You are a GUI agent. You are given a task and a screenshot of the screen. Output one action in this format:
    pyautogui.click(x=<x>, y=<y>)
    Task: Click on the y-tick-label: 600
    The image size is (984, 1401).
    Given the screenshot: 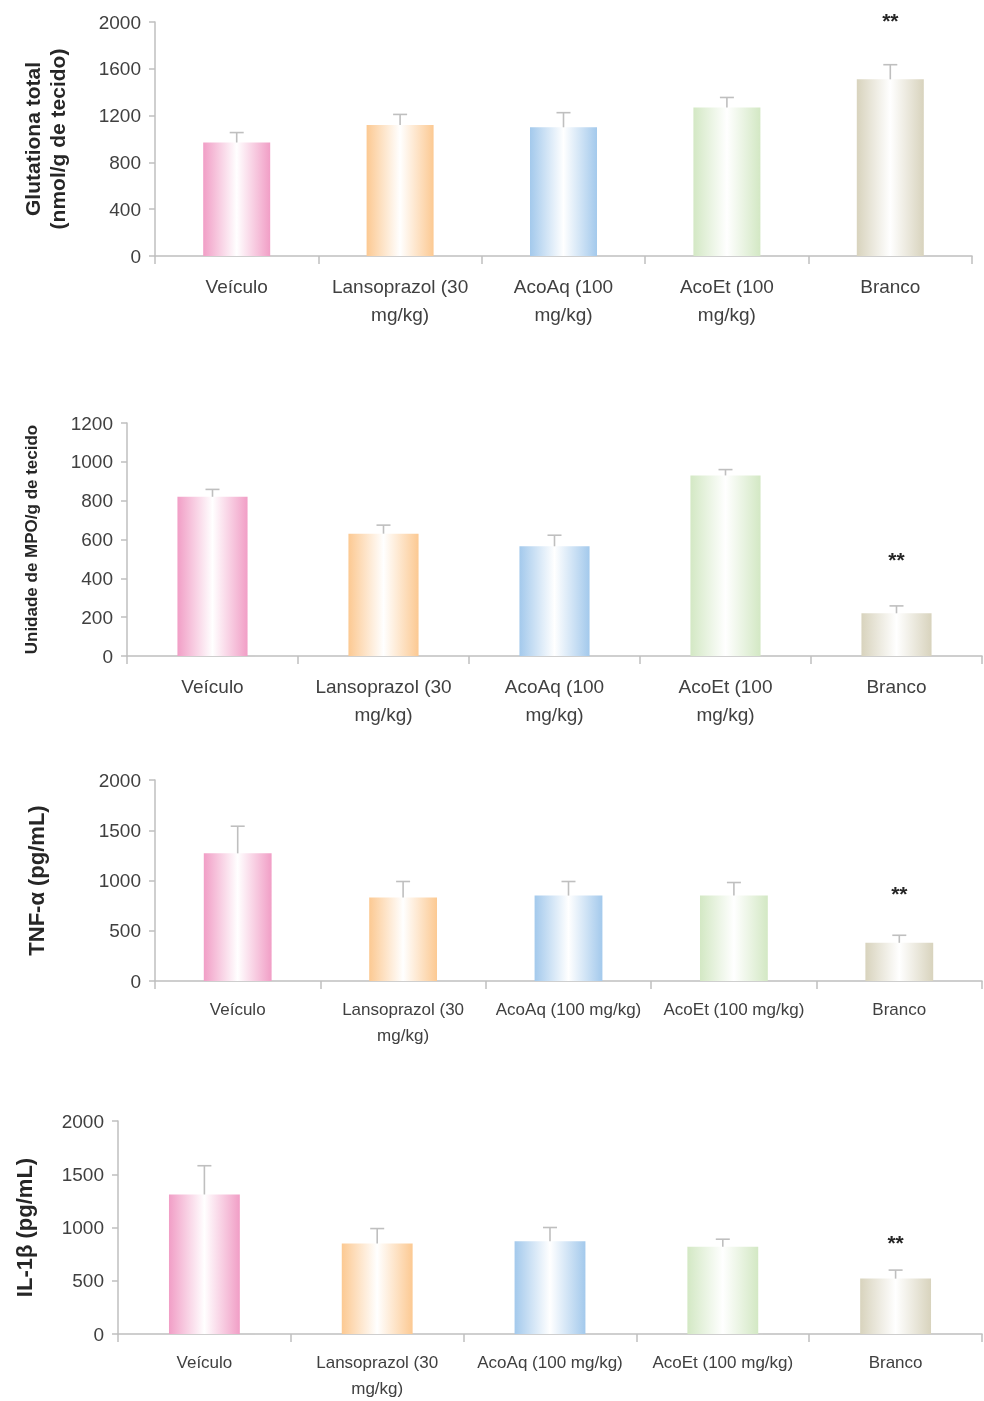 What is the action you would take?
    pyautogui.click(x=97, y=539)
    